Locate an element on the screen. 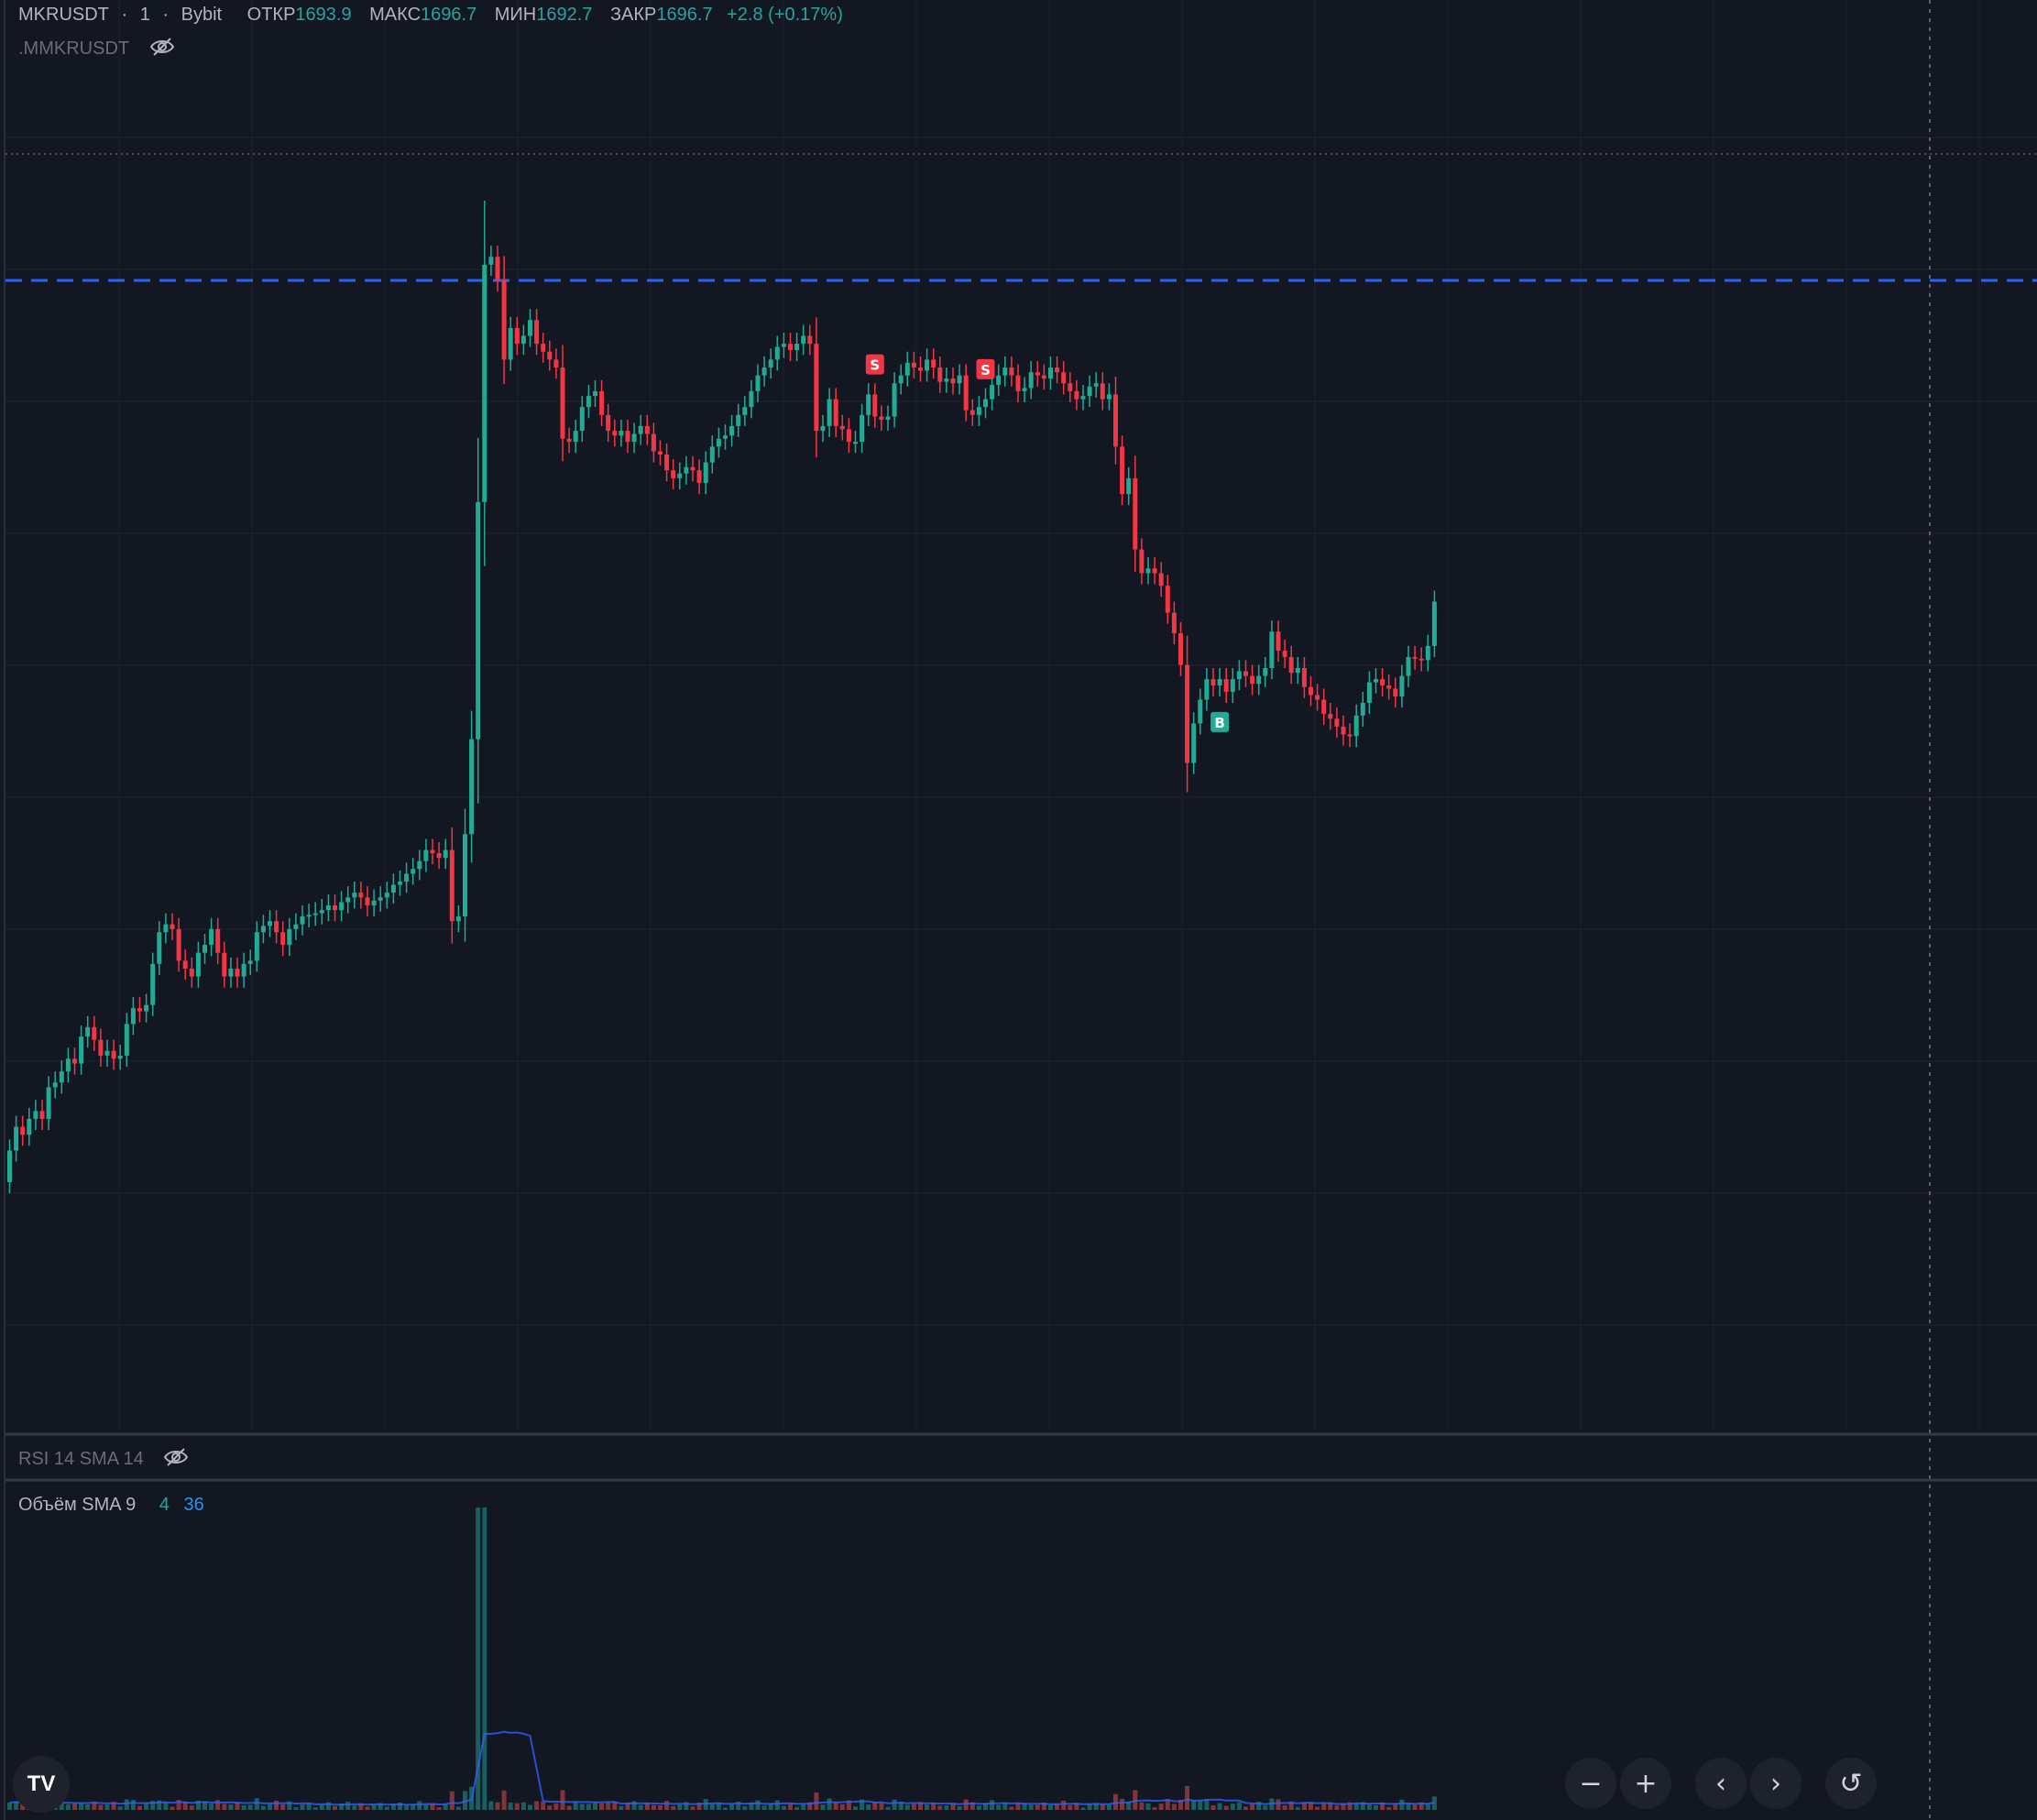 The image size is (2037, 1820). scroll-left-button: ‹ is located at coordinates (1721, 1783).